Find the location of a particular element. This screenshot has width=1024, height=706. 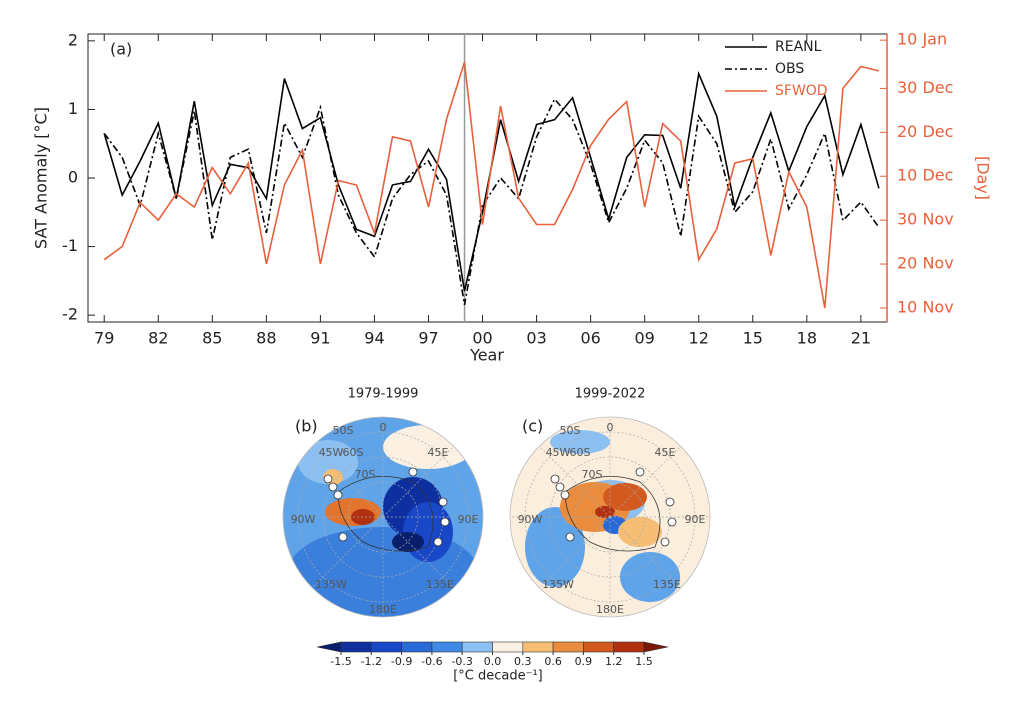

latitude-circle is located at coordinates (610, 517).